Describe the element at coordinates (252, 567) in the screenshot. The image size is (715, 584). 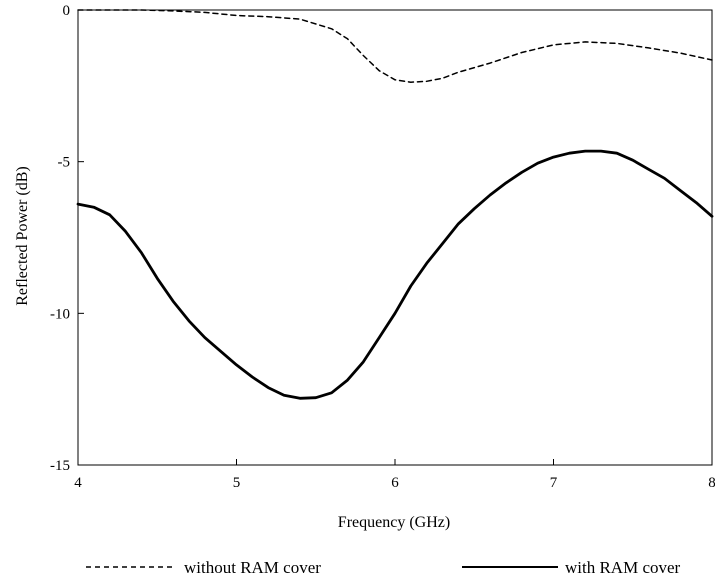
I see `legend-label-without-ram-cover: without RAM cover` at that location.